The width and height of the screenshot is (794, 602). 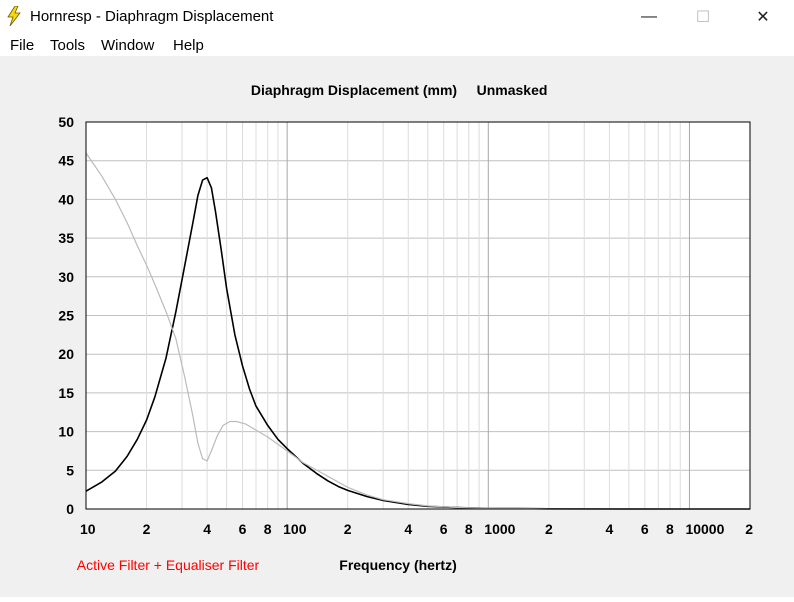 What do you see at coordinates (66, 432) in the screenshot?
I see `y-tick-label: 10` at bounding box center [66, 432].